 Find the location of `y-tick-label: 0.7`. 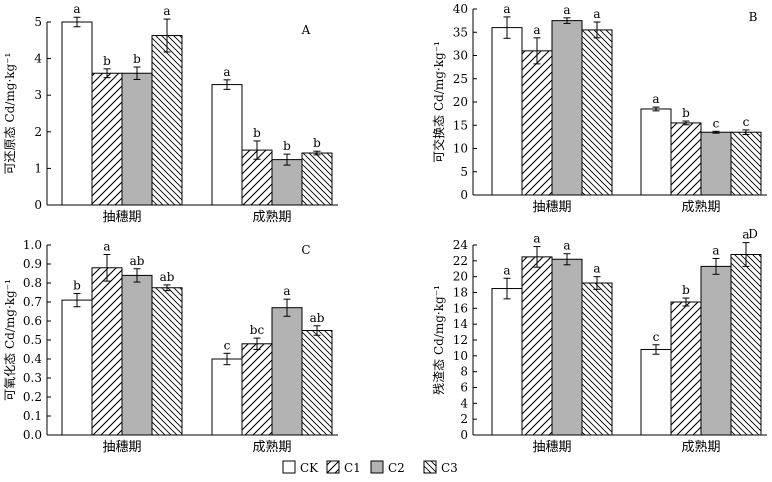

y-tick-label: 0.7 is located at coordinates (32, 302).